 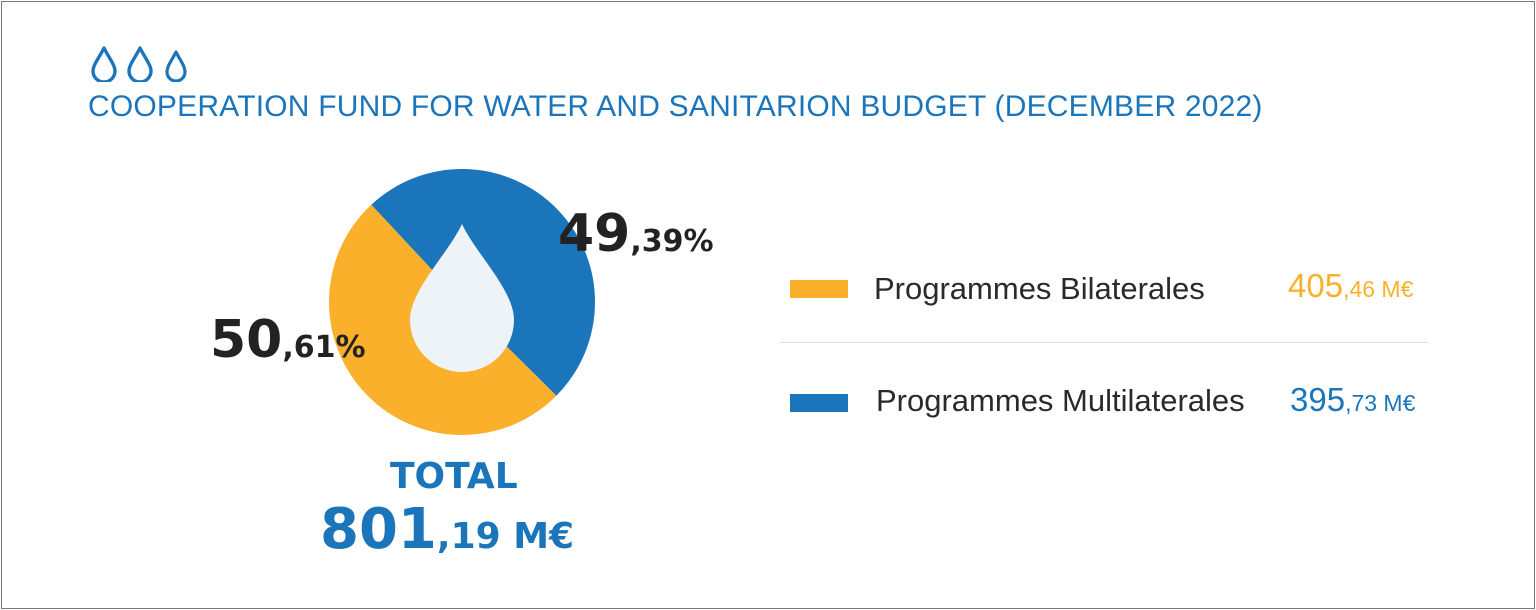 I want to click on legend-item-bilaterales: Programmes Bilaterales 405,46 M€, so click(x=1120, y=288).